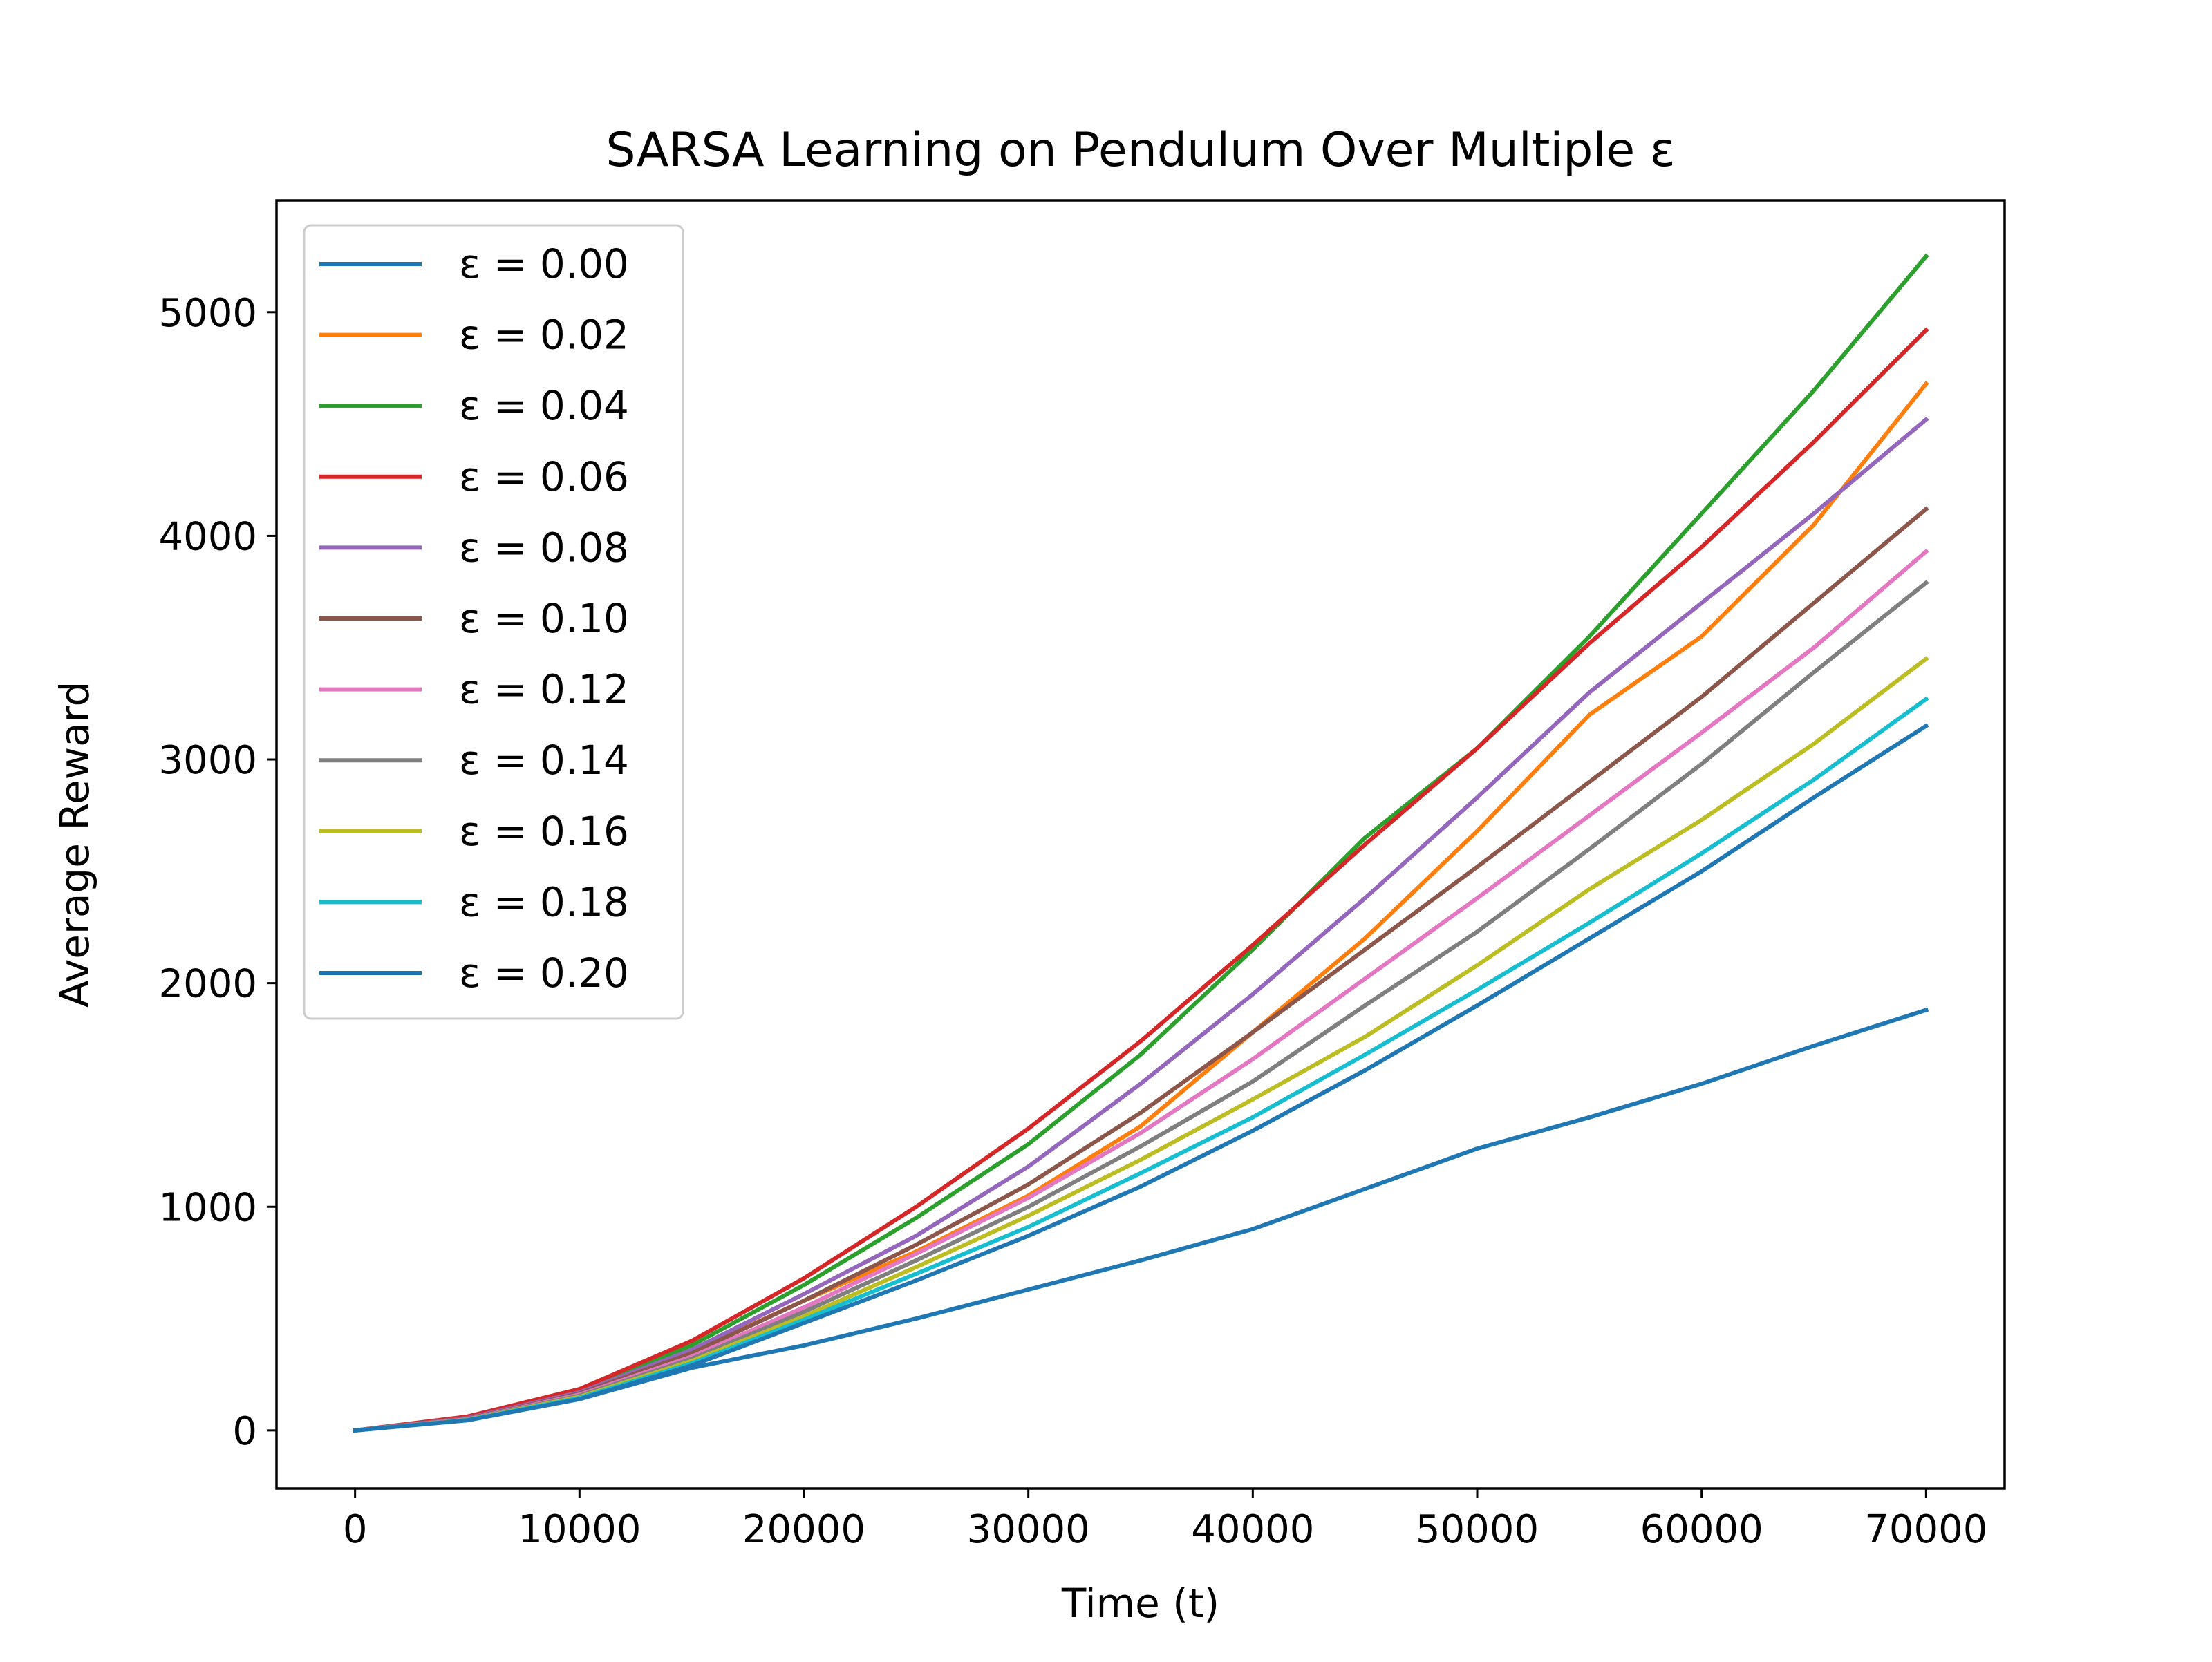 This screenshot has height=1662, width=2212. I want to click on x-tick-label: 0, so click(356, 1529).